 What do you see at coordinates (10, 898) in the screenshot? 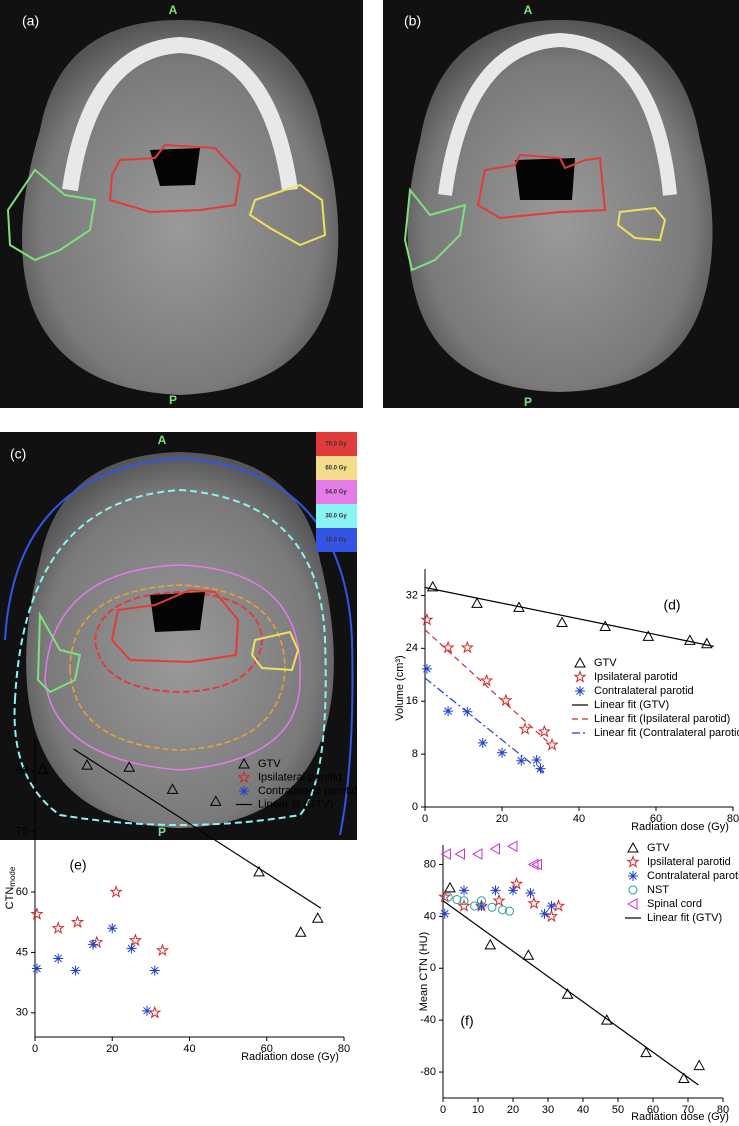
I see `y-axis-label-text: CTN` at bounding box center [10, 898].